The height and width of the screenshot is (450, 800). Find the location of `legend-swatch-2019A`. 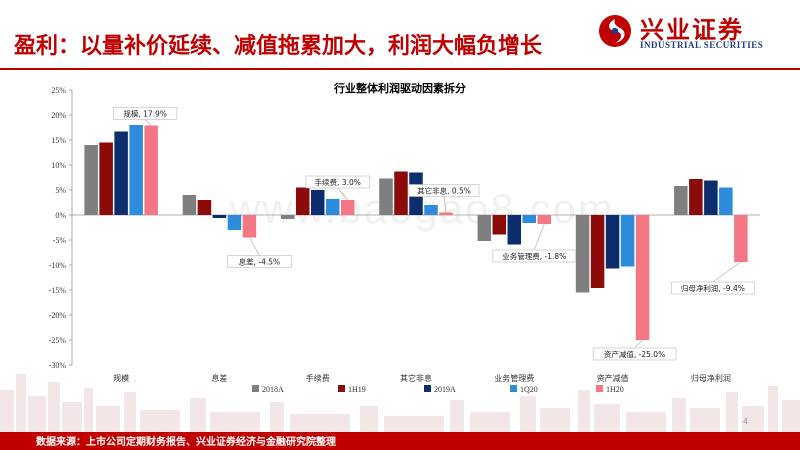

legend-swatch-2019A is located at coordinates (427, 388).